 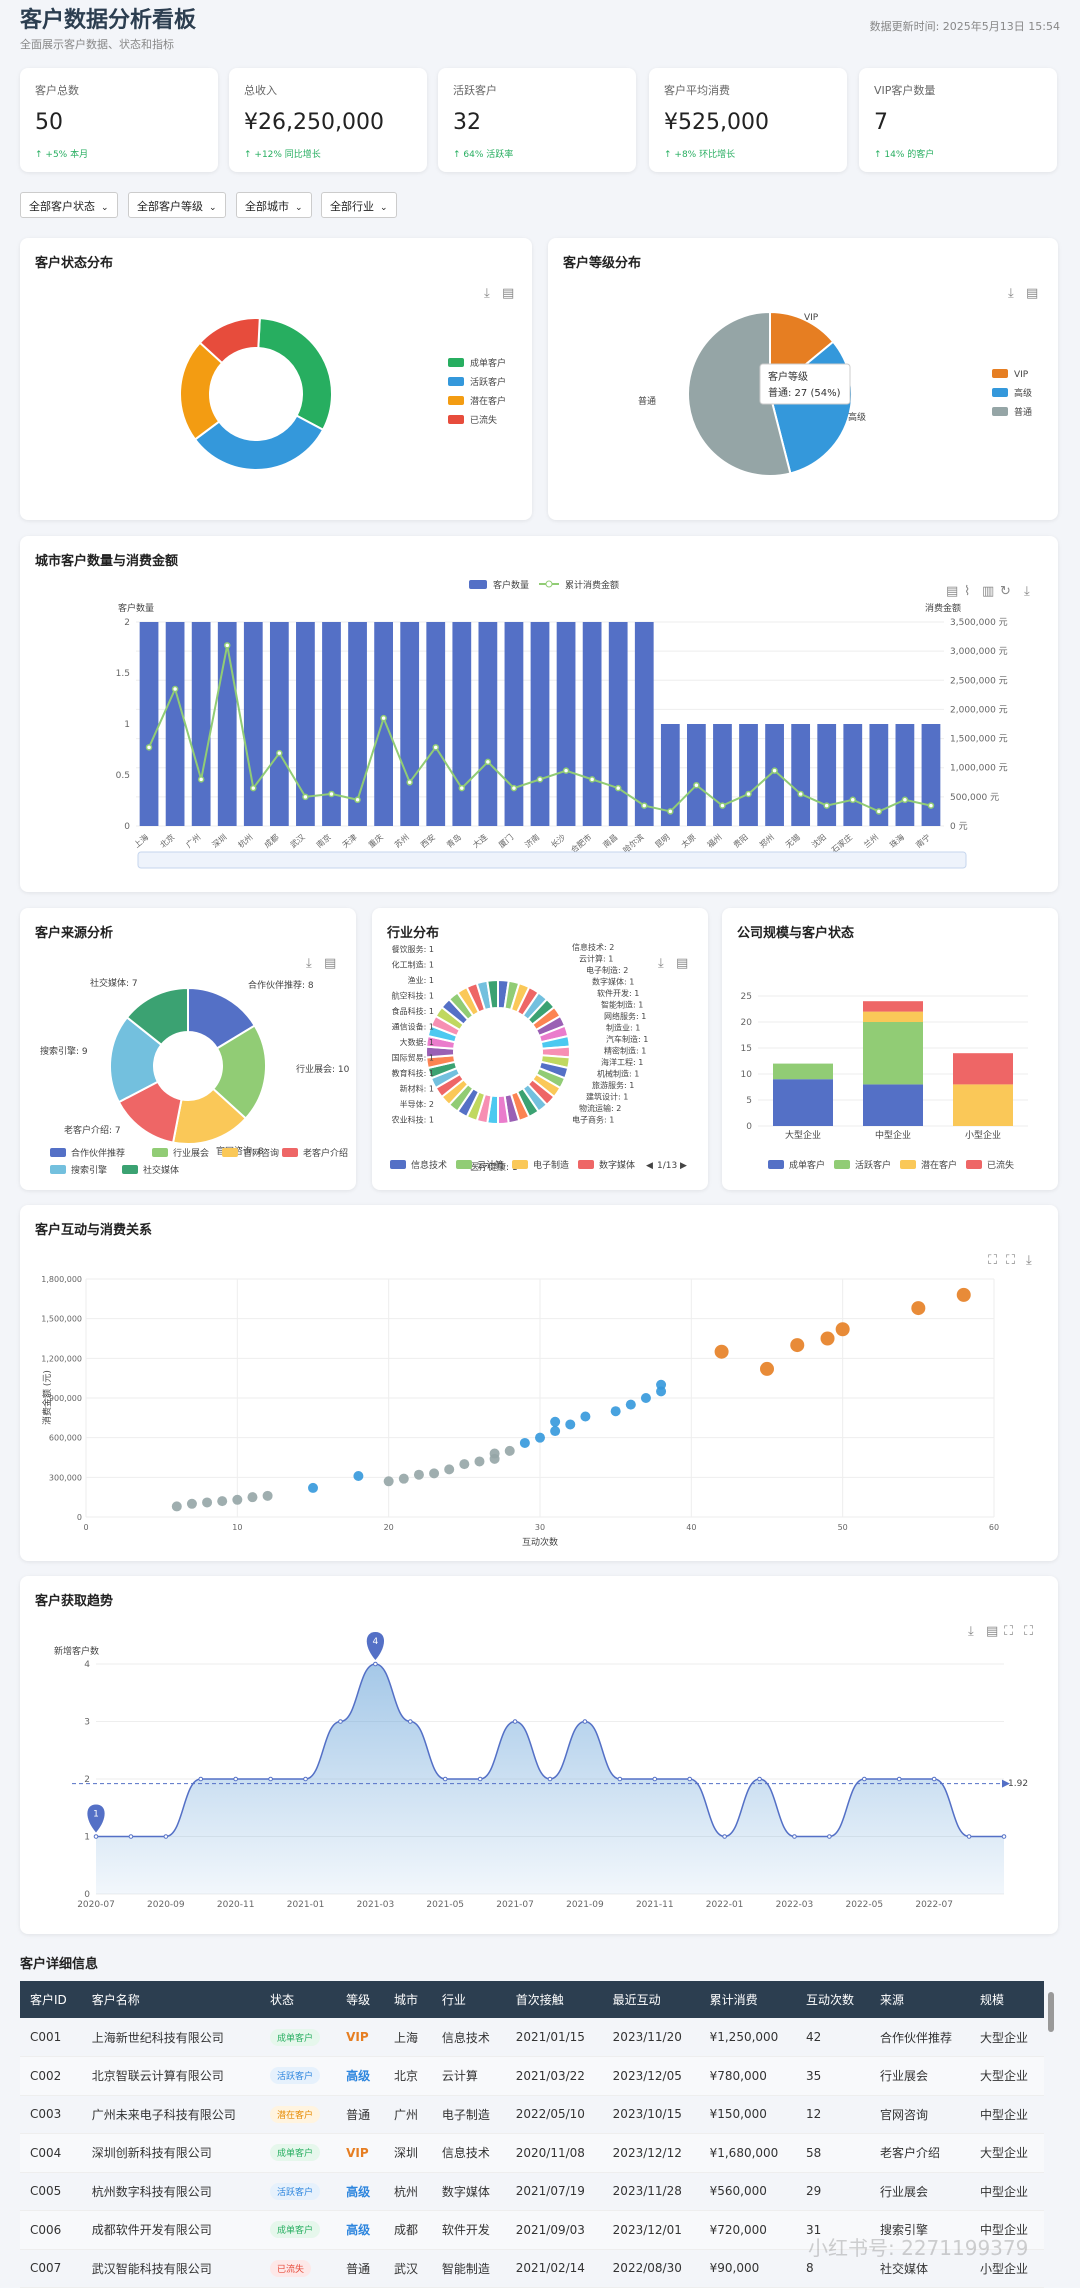 I want to click on column-header: 累计消费, so click(x=748, y=1999).